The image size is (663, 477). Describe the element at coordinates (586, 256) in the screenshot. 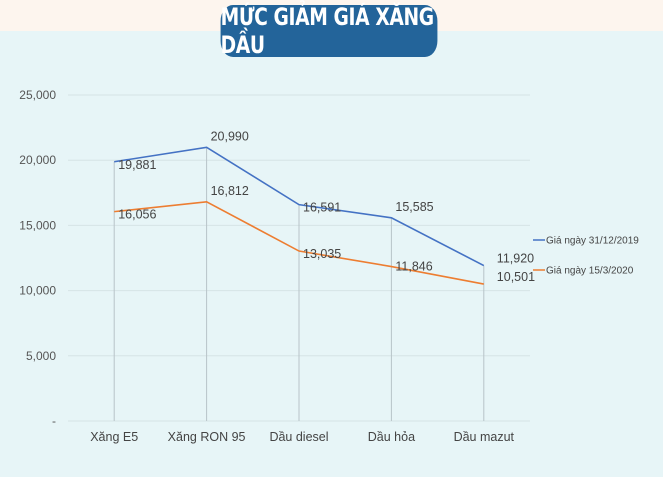

I see `legend: Giá ngày 31/12/2019 Giá ngày 15/3/2020` at that location.